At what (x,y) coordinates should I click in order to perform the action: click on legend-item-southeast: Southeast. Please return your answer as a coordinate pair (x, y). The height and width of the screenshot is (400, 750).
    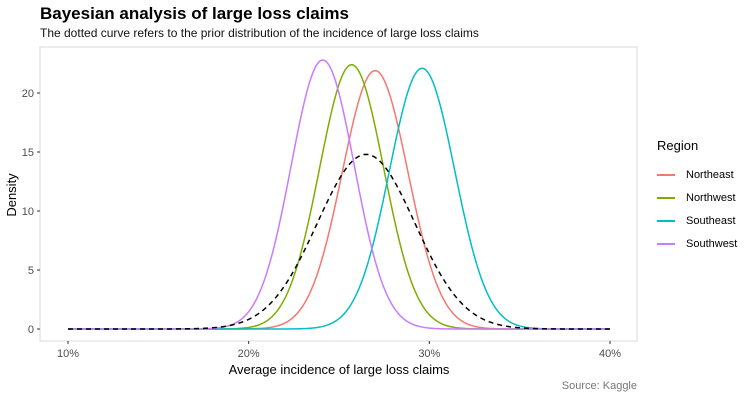
    Looking at the image, I should click on (697, 220).